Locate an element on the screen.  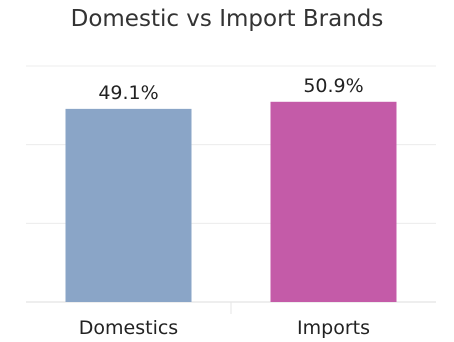
data-label: 49.1% is located at coordinates (128, 93).